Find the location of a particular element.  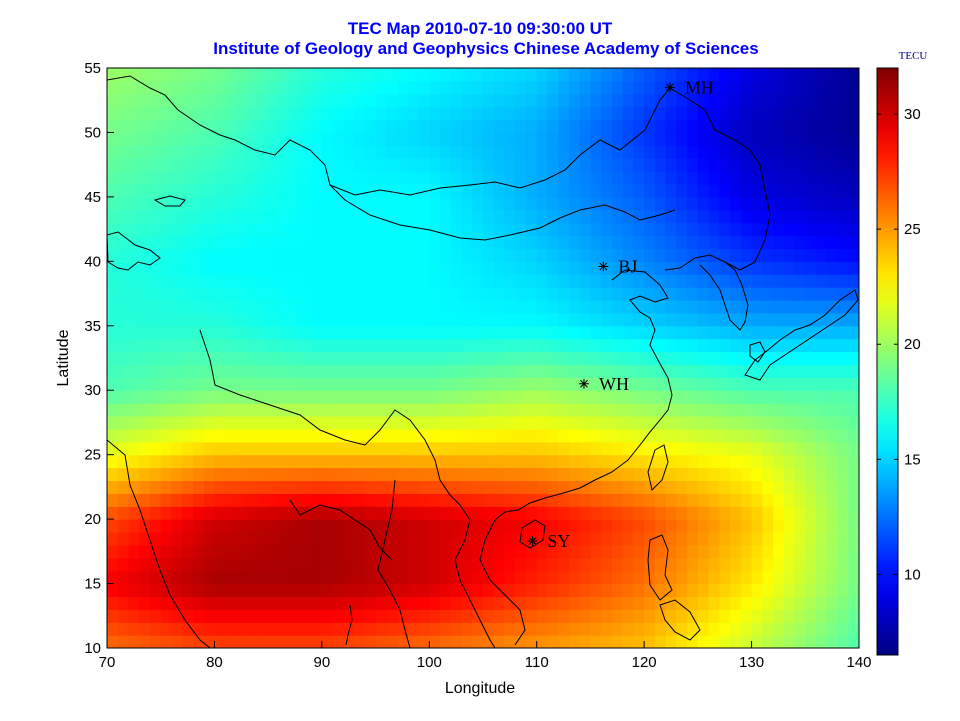

border-northeast is located at coordinates (717, 179).